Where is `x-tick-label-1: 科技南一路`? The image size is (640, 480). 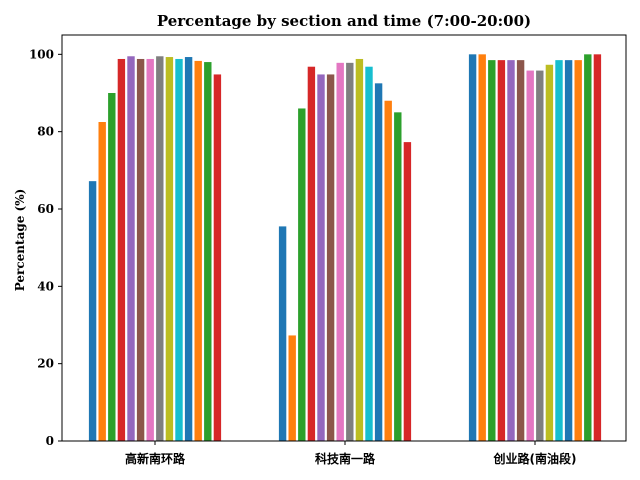
x-tick-label-1: 科技南一路 is located at coordinates (345, 458).